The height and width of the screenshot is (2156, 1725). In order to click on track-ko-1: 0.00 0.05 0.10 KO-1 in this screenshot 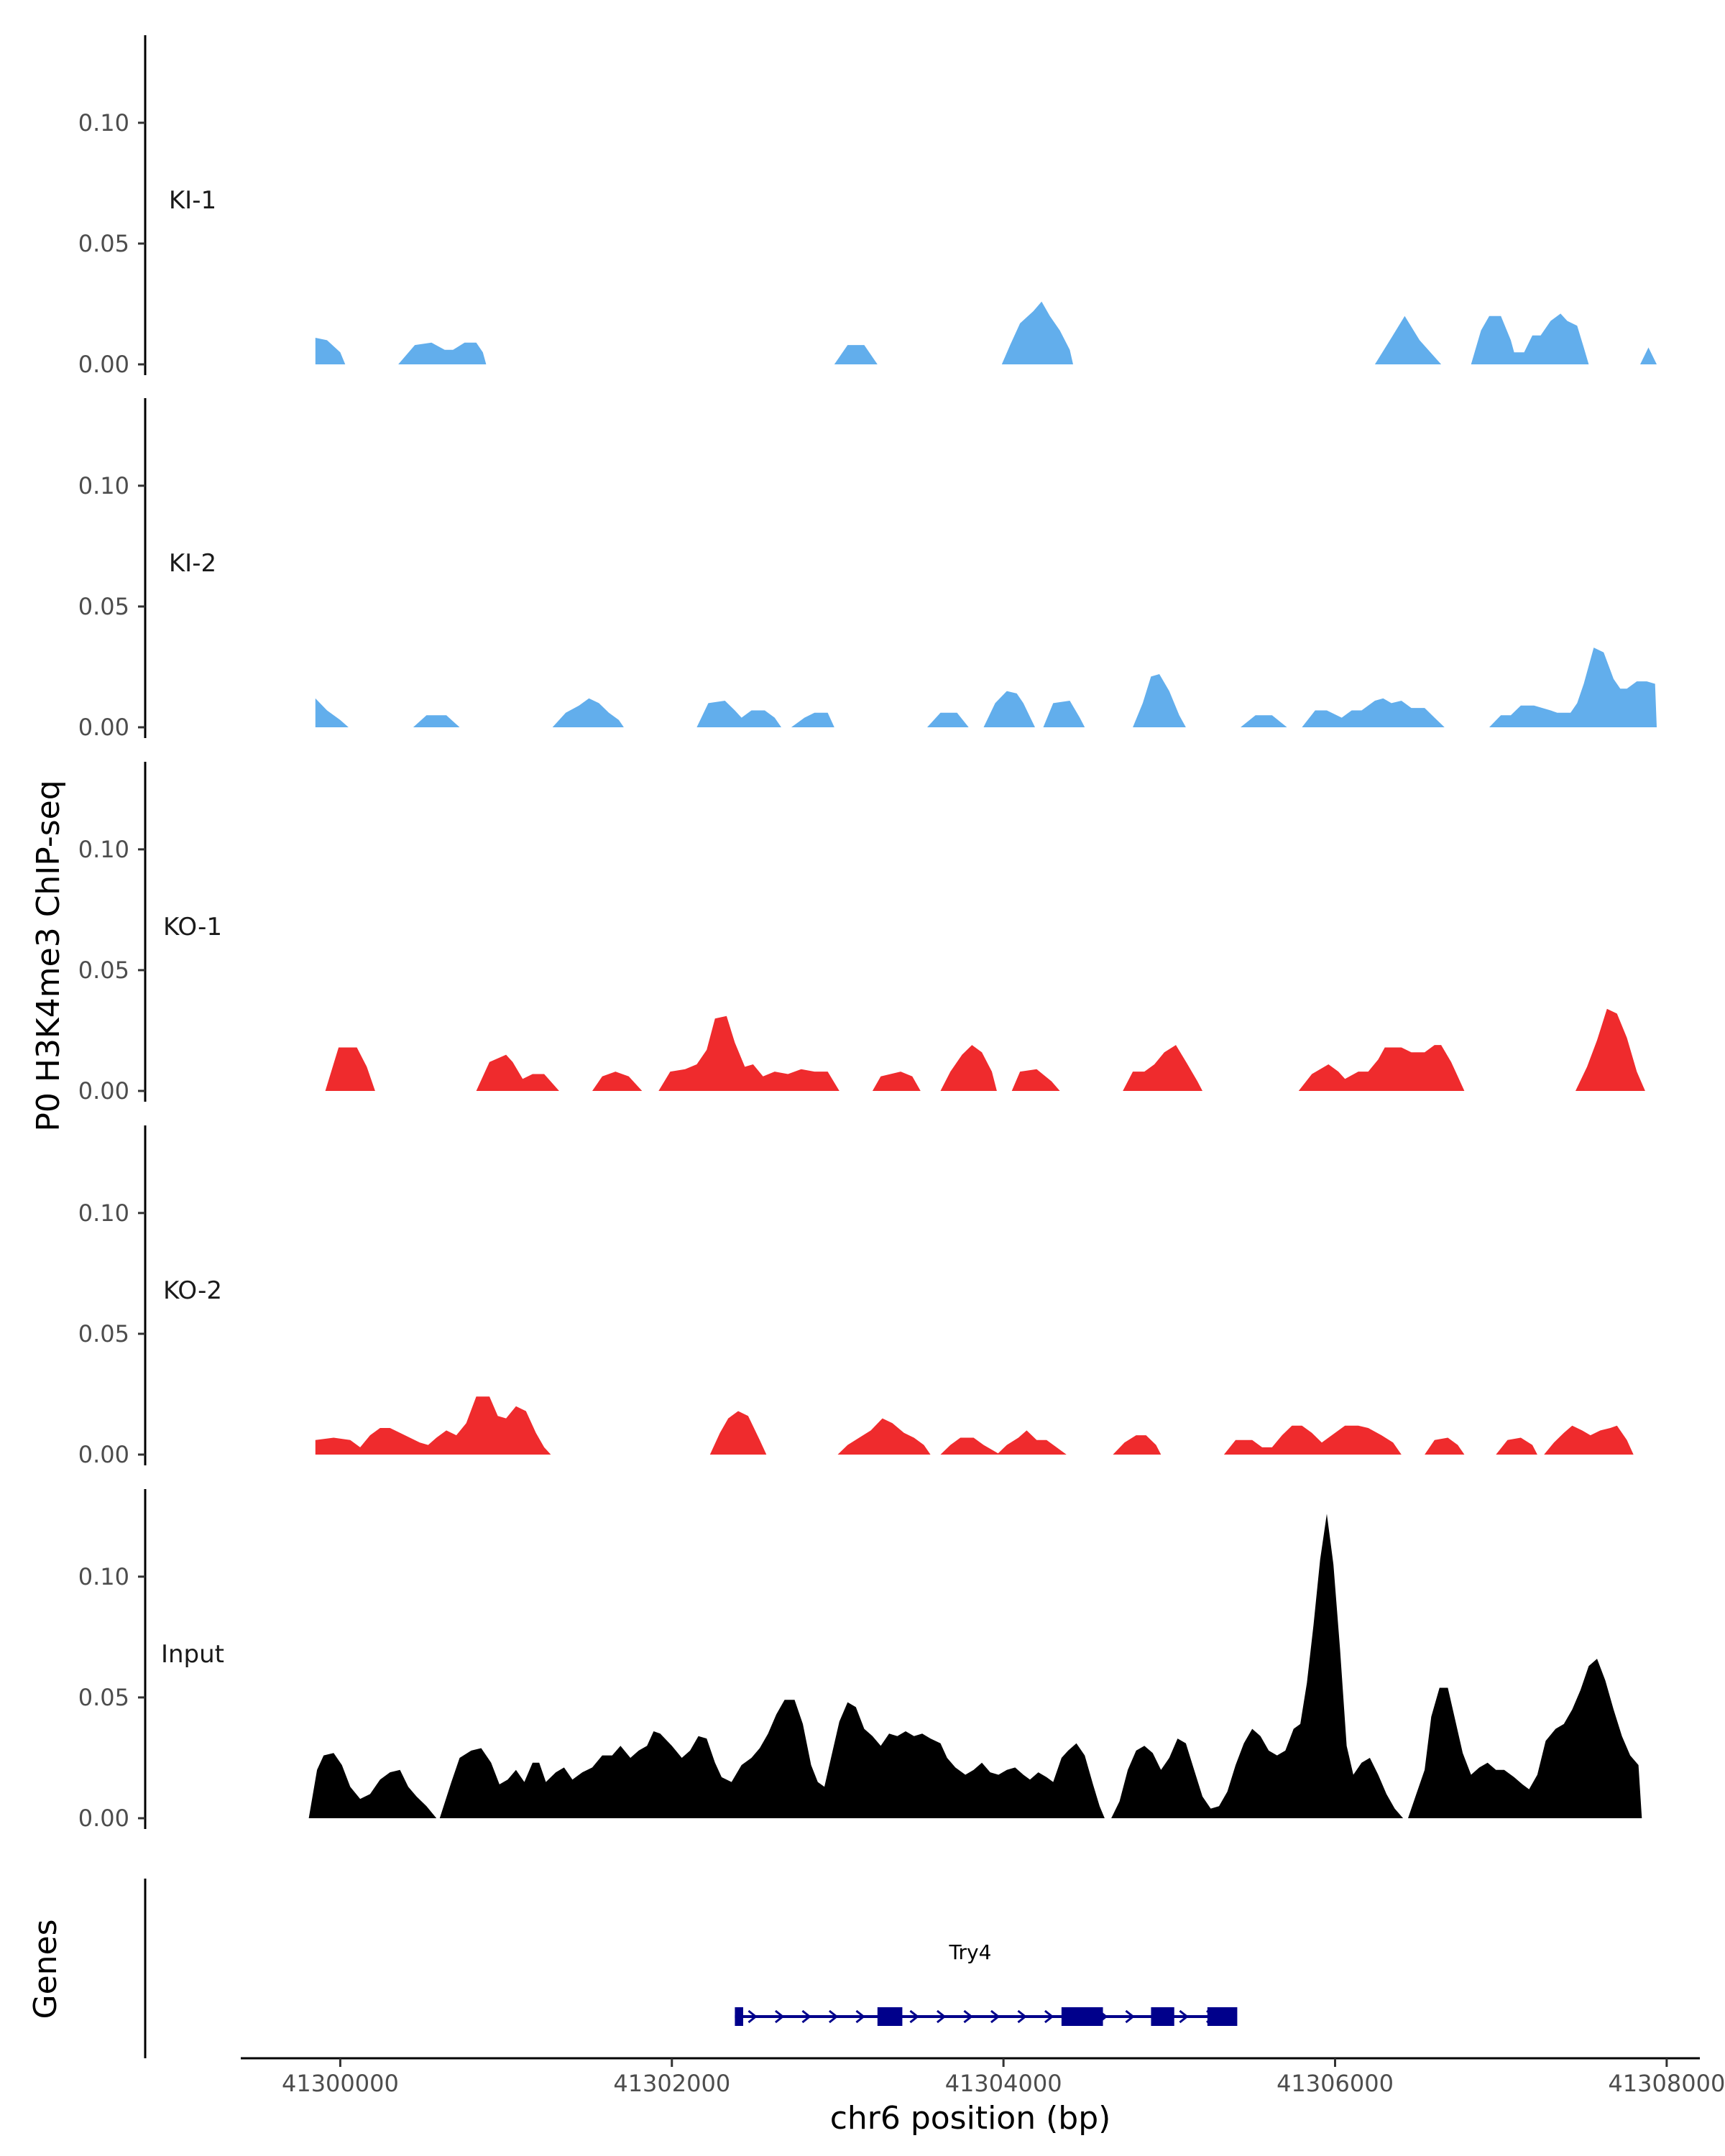, I will do `click(861, 934)`.